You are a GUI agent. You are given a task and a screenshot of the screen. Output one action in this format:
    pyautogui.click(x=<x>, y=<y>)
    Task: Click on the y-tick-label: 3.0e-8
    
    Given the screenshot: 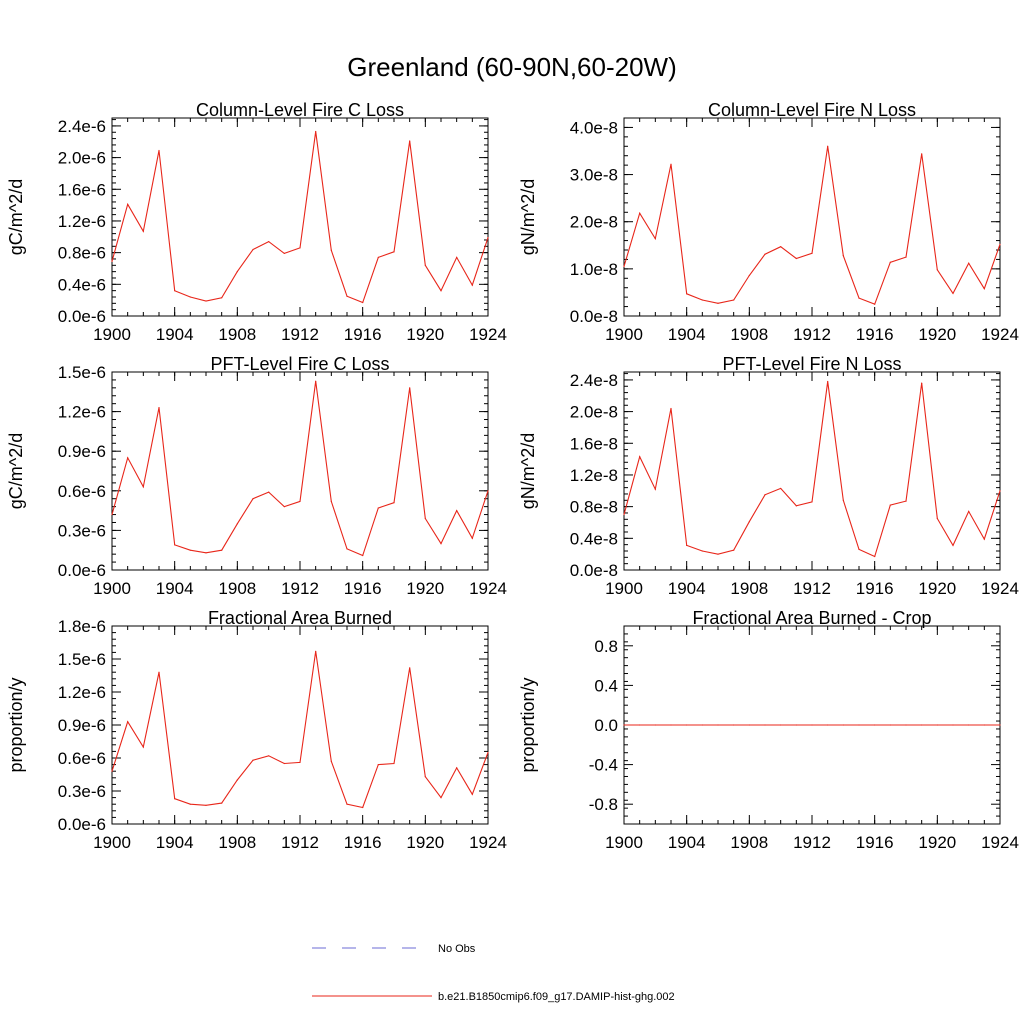 What is the action you would take?
    pyautogui.click(x=594, y=175)
    